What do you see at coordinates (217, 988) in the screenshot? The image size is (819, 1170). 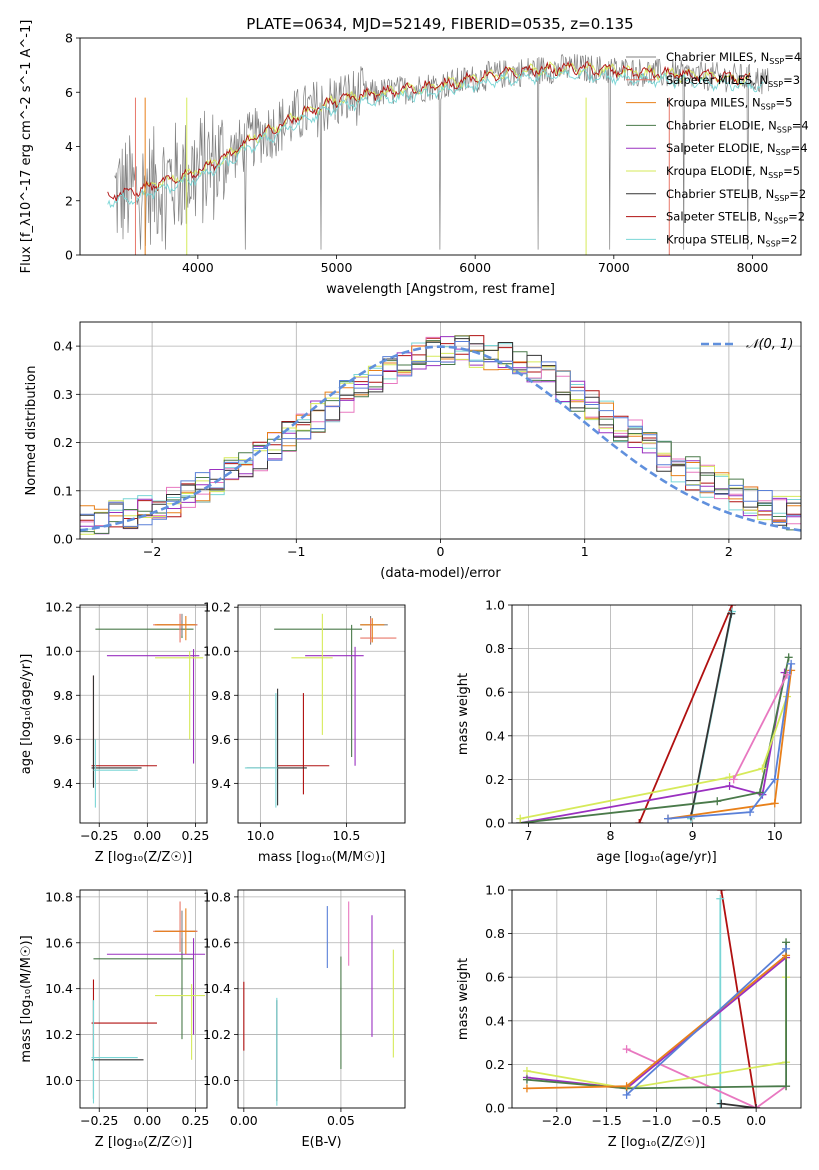 I see `y-tick-label: 10.4` at bounding box center [217, 988].